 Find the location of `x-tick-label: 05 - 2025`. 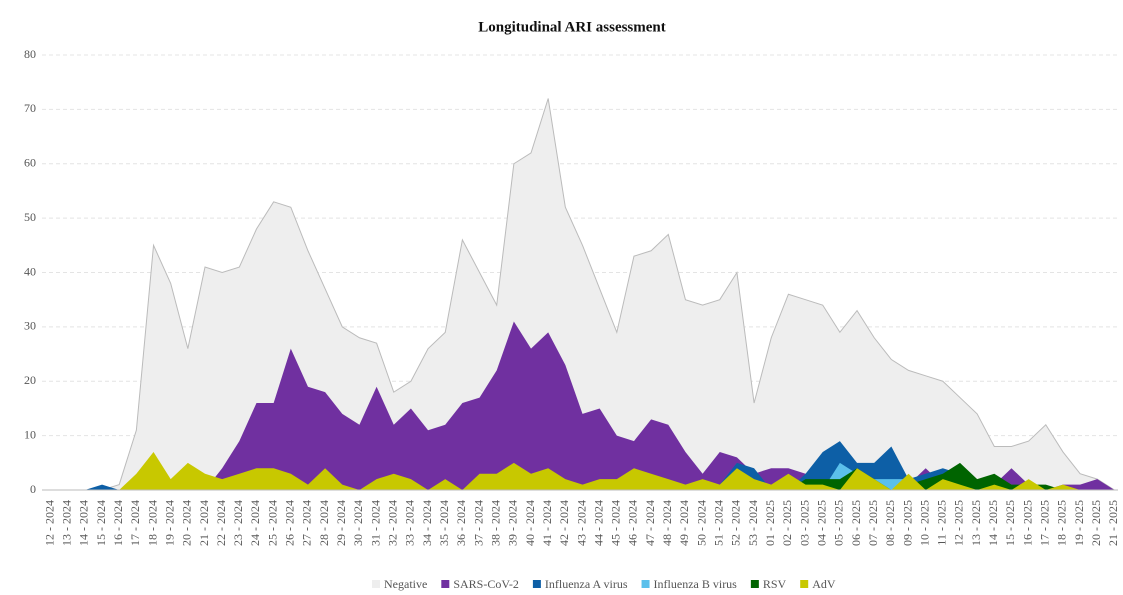

x-tick-label: 05 - 2025 is located at coordinates (839, 523).